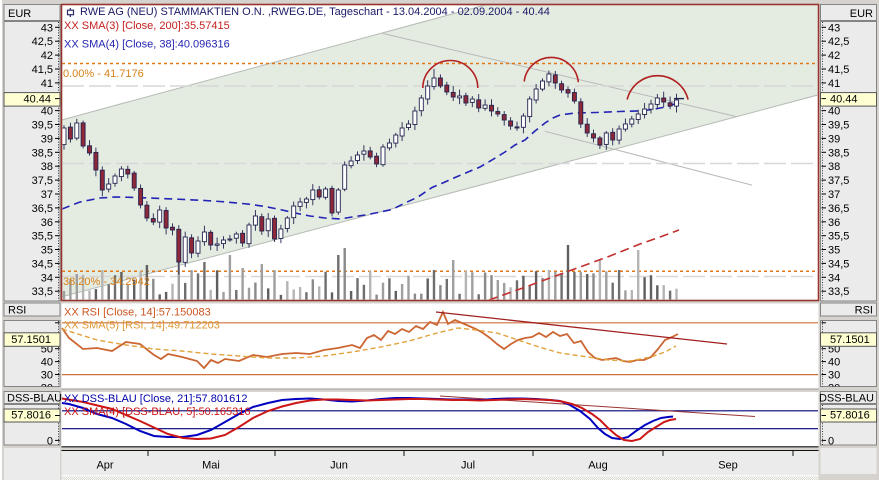 The height and width of the screenshot is (480, 879). What do you see at coordinates (104, 466) in the screenshot?
I see `svg-text: Apr` at bounding box center [104, 466].